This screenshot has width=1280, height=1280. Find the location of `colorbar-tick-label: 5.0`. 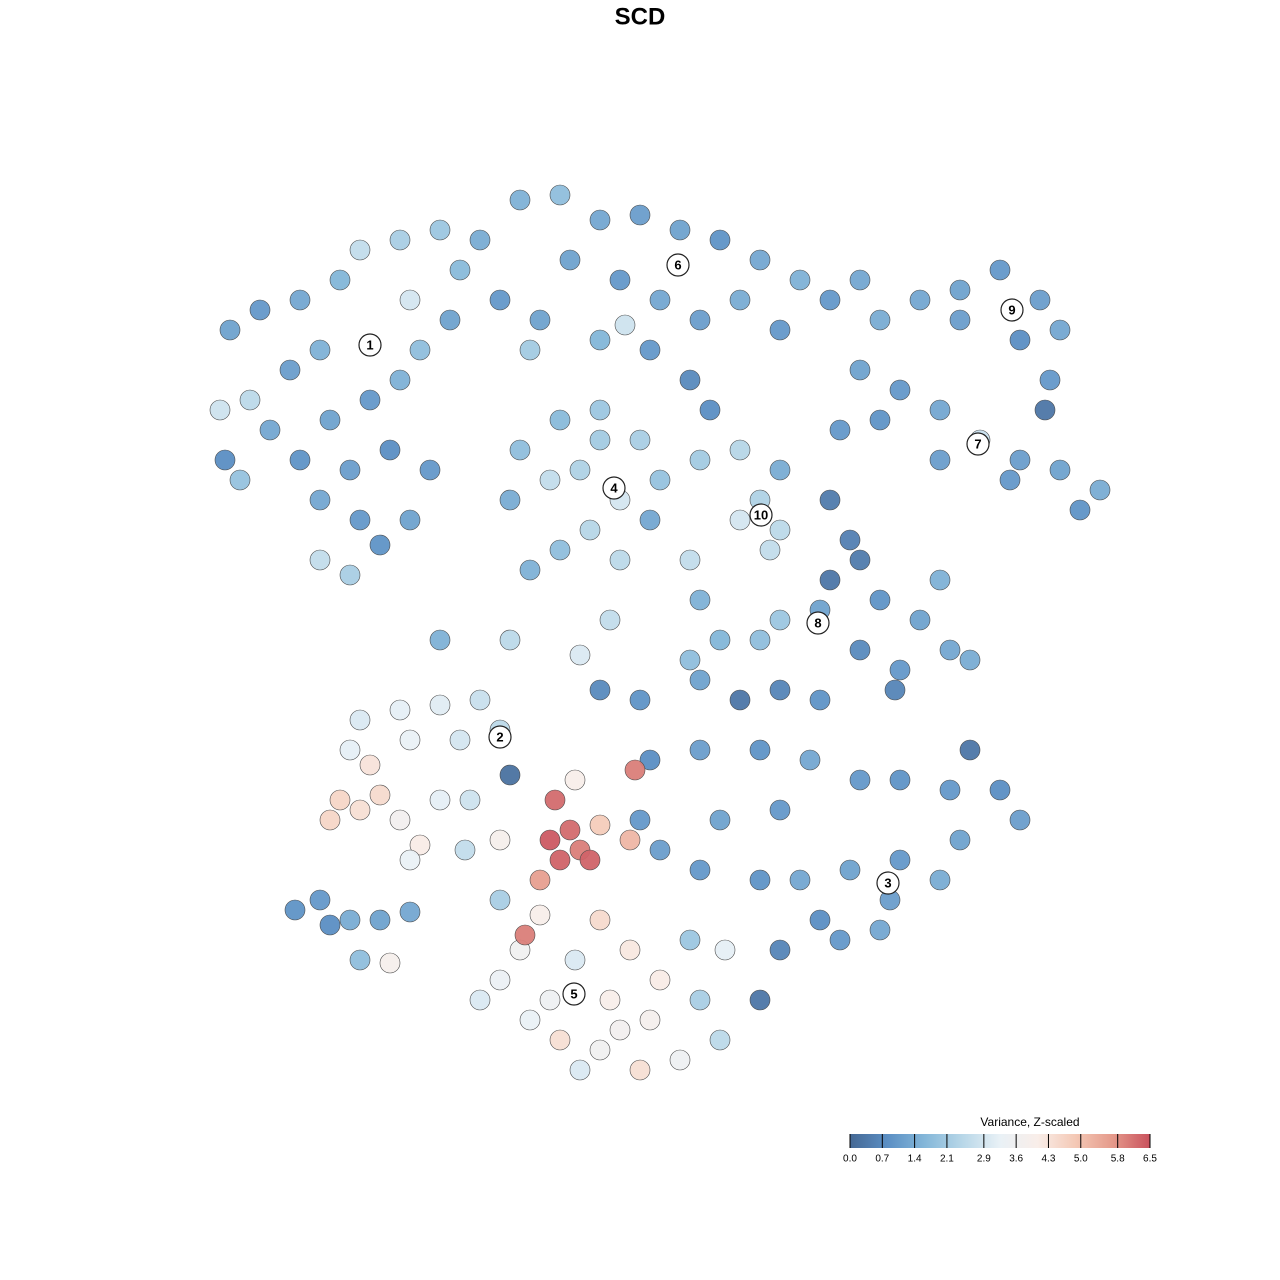

colorbar-tick-label: 5.0 is located at coordinates (1081, 1159).